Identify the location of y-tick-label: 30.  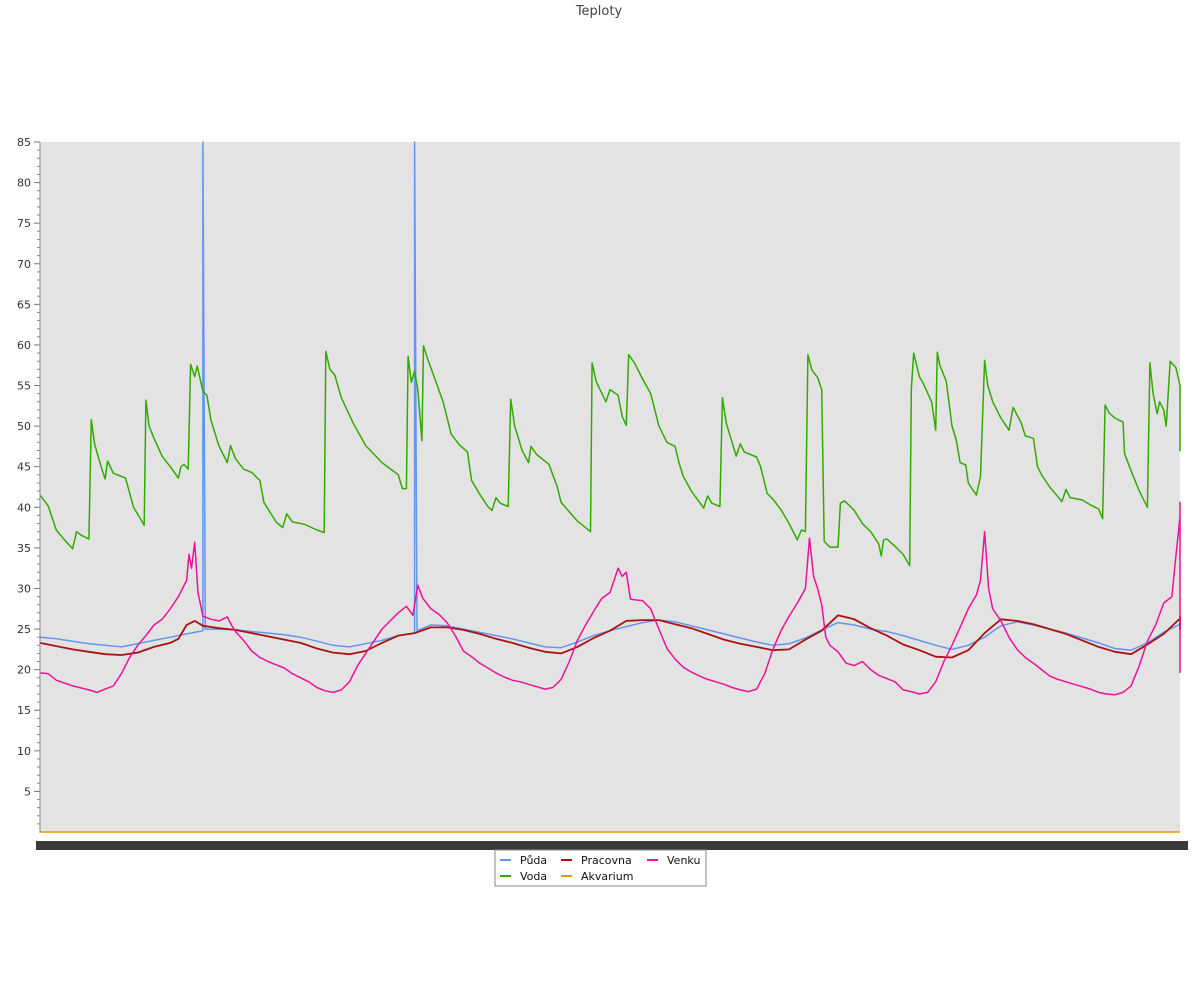
(24, 588).